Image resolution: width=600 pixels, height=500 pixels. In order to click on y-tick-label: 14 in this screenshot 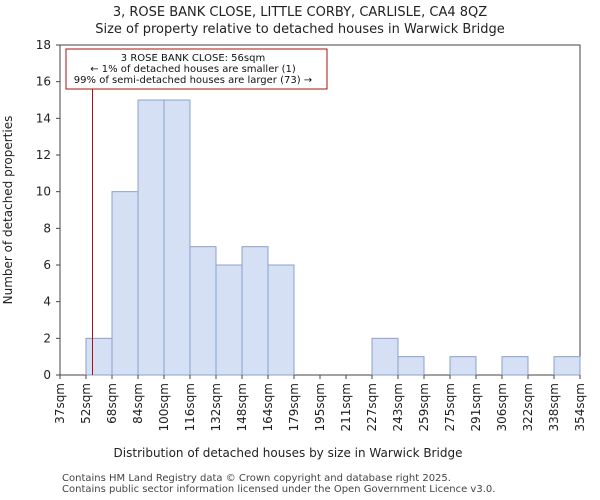, I will do `click(43, 118)`.